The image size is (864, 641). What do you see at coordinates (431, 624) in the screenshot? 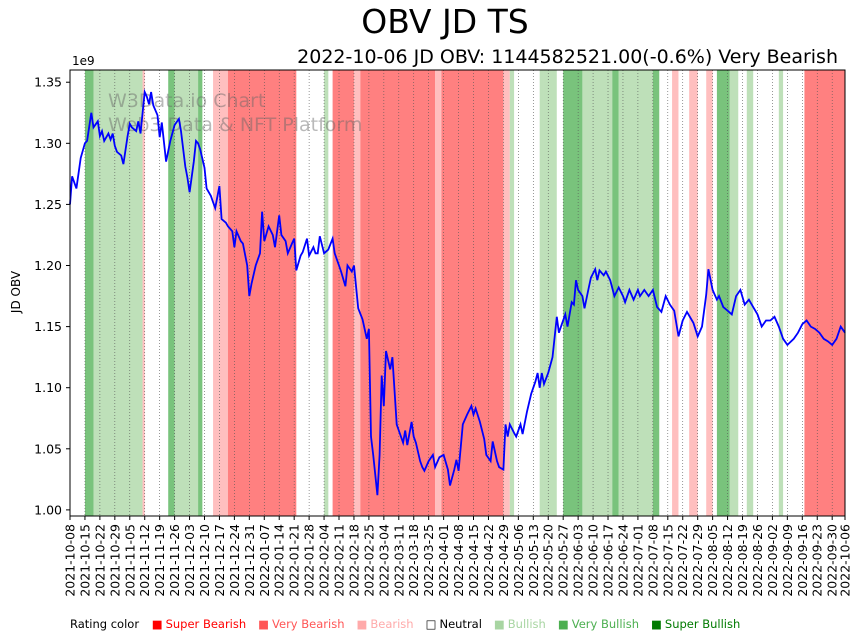
I see `legend-swatch: □` at bounding box center [431, 624].